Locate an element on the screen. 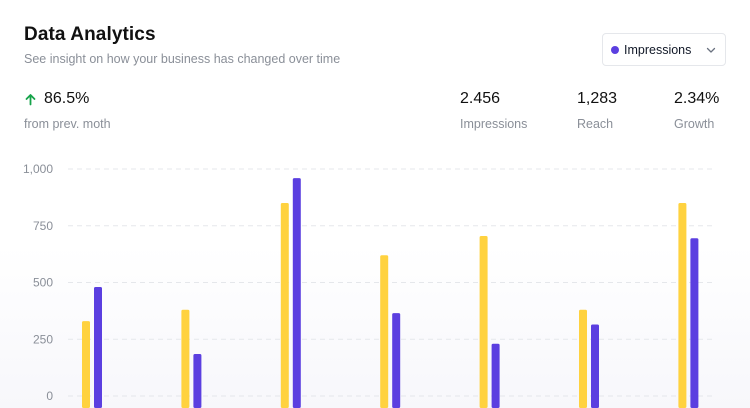 The image size is (750, 408). stat-value: 2.34% is located at coordinates (697, 98).